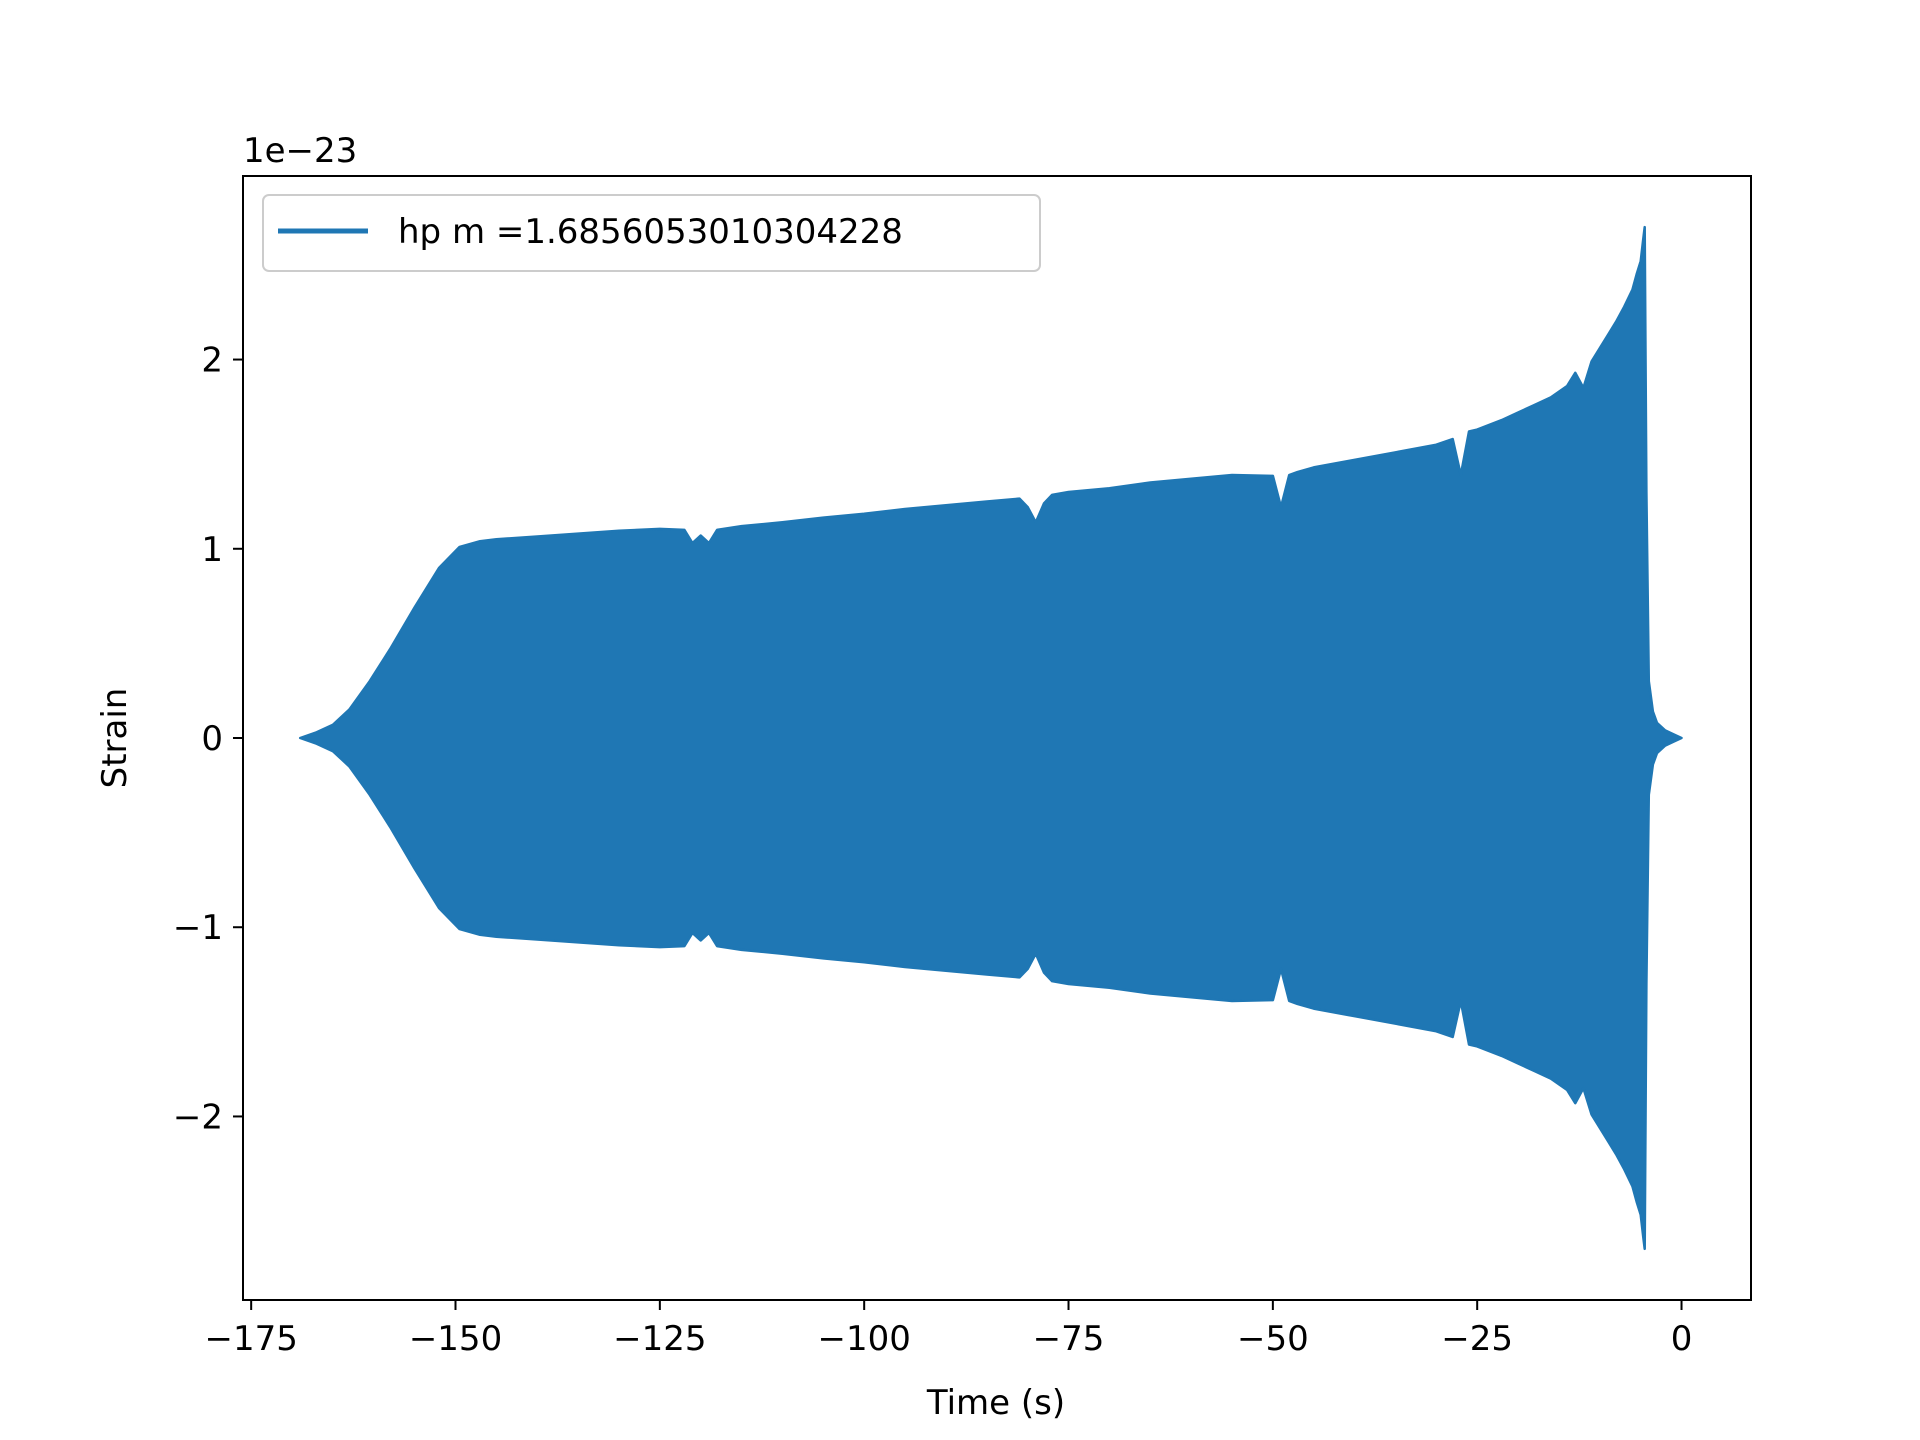  What do you see at coordinates (198, 1117) in the screenshot?
I see `y-tick-label: −2` at bounding box center [198, 1117].